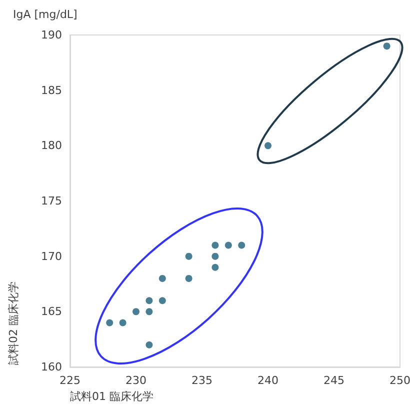 The image size is (410, 405). I want to click on chart-title: IgA [mg/dL], so click(45, 14).